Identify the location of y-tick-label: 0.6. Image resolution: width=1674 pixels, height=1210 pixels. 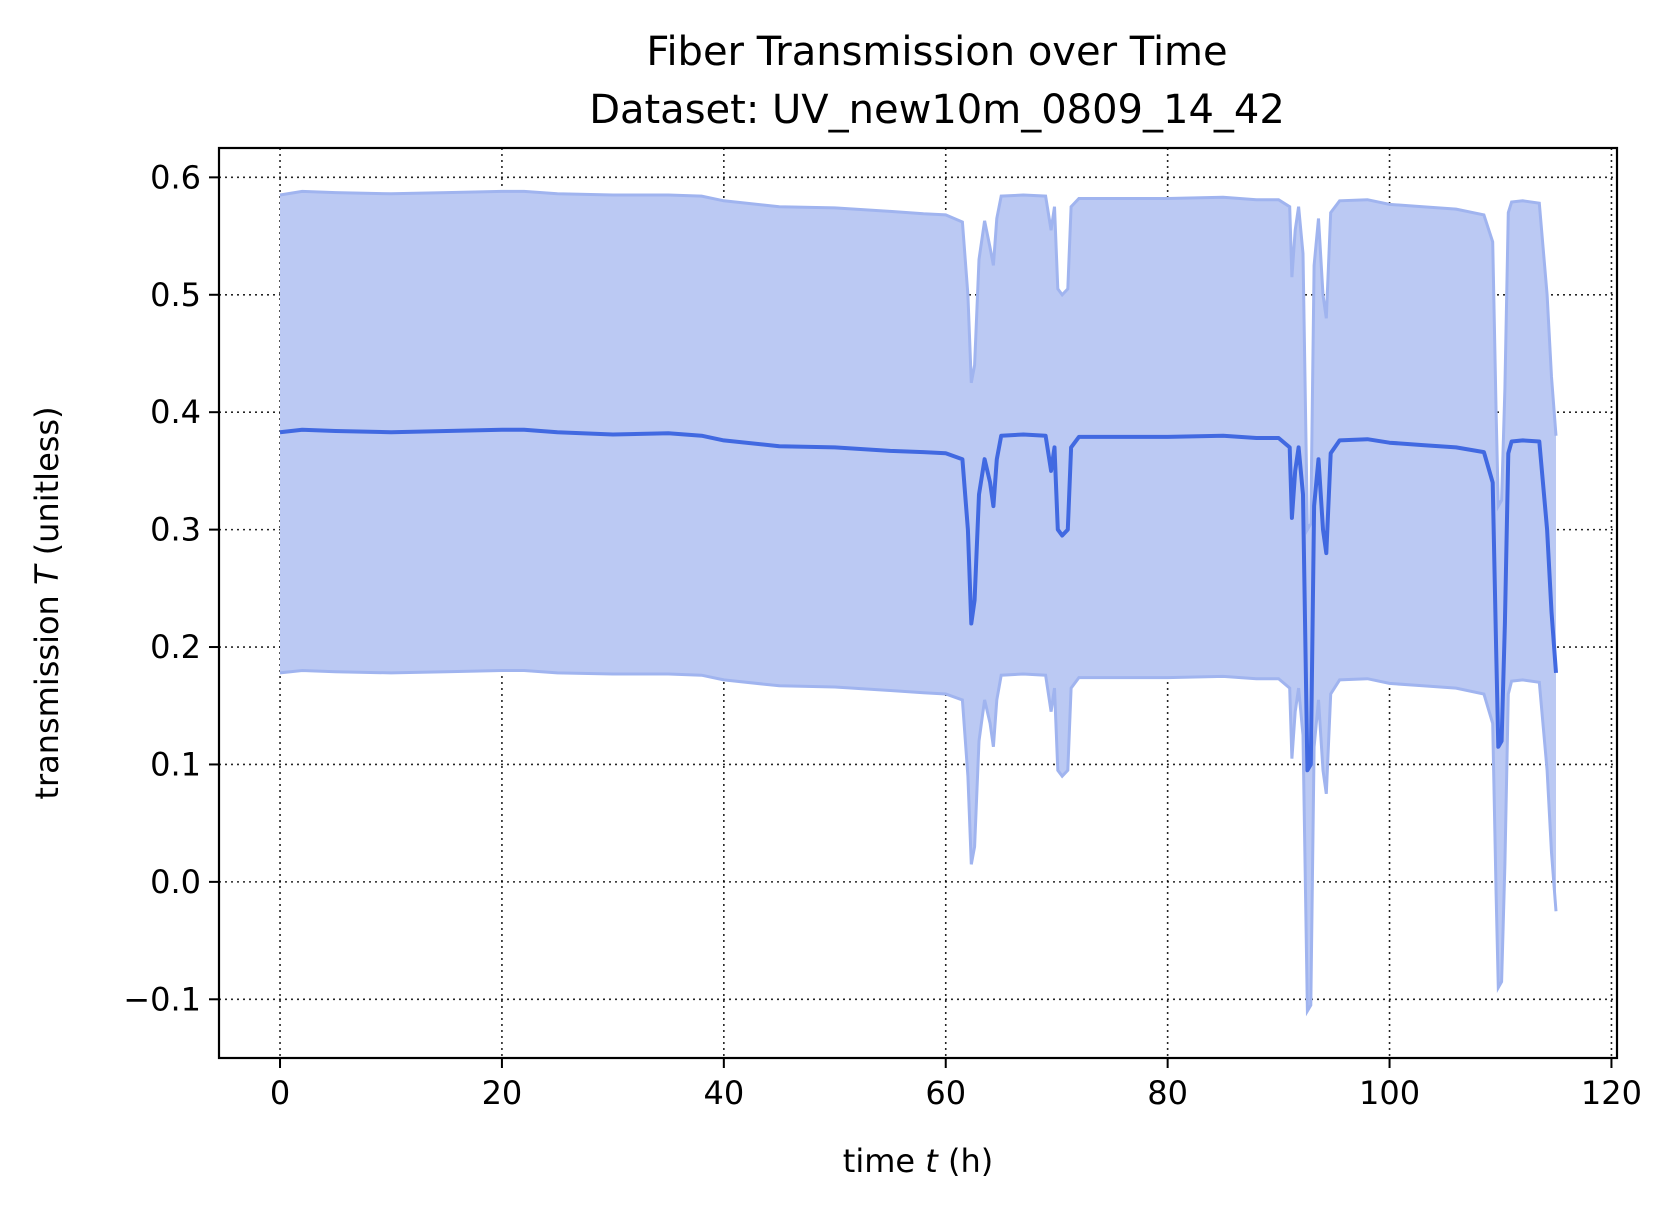
(175, 177).